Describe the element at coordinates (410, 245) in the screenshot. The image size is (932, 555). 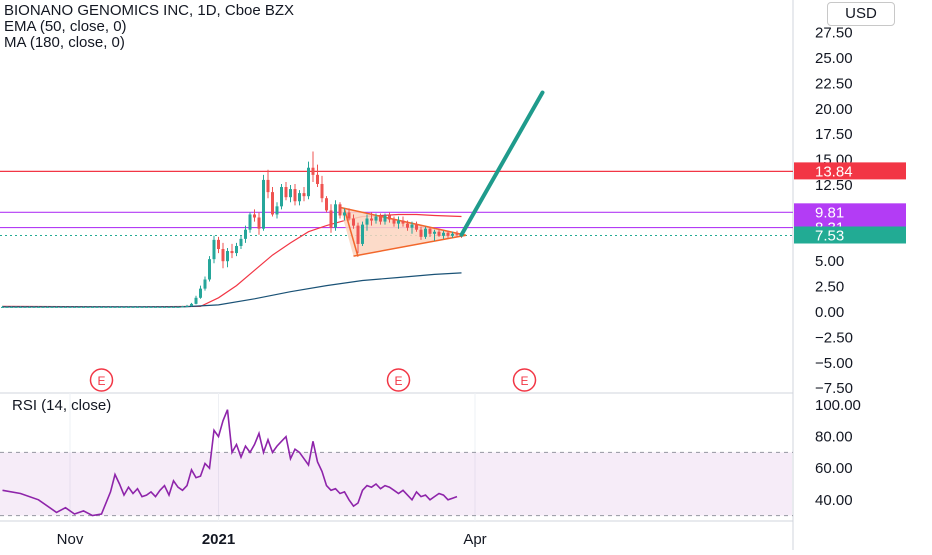
I see `triangle-lower-edge` at that location.